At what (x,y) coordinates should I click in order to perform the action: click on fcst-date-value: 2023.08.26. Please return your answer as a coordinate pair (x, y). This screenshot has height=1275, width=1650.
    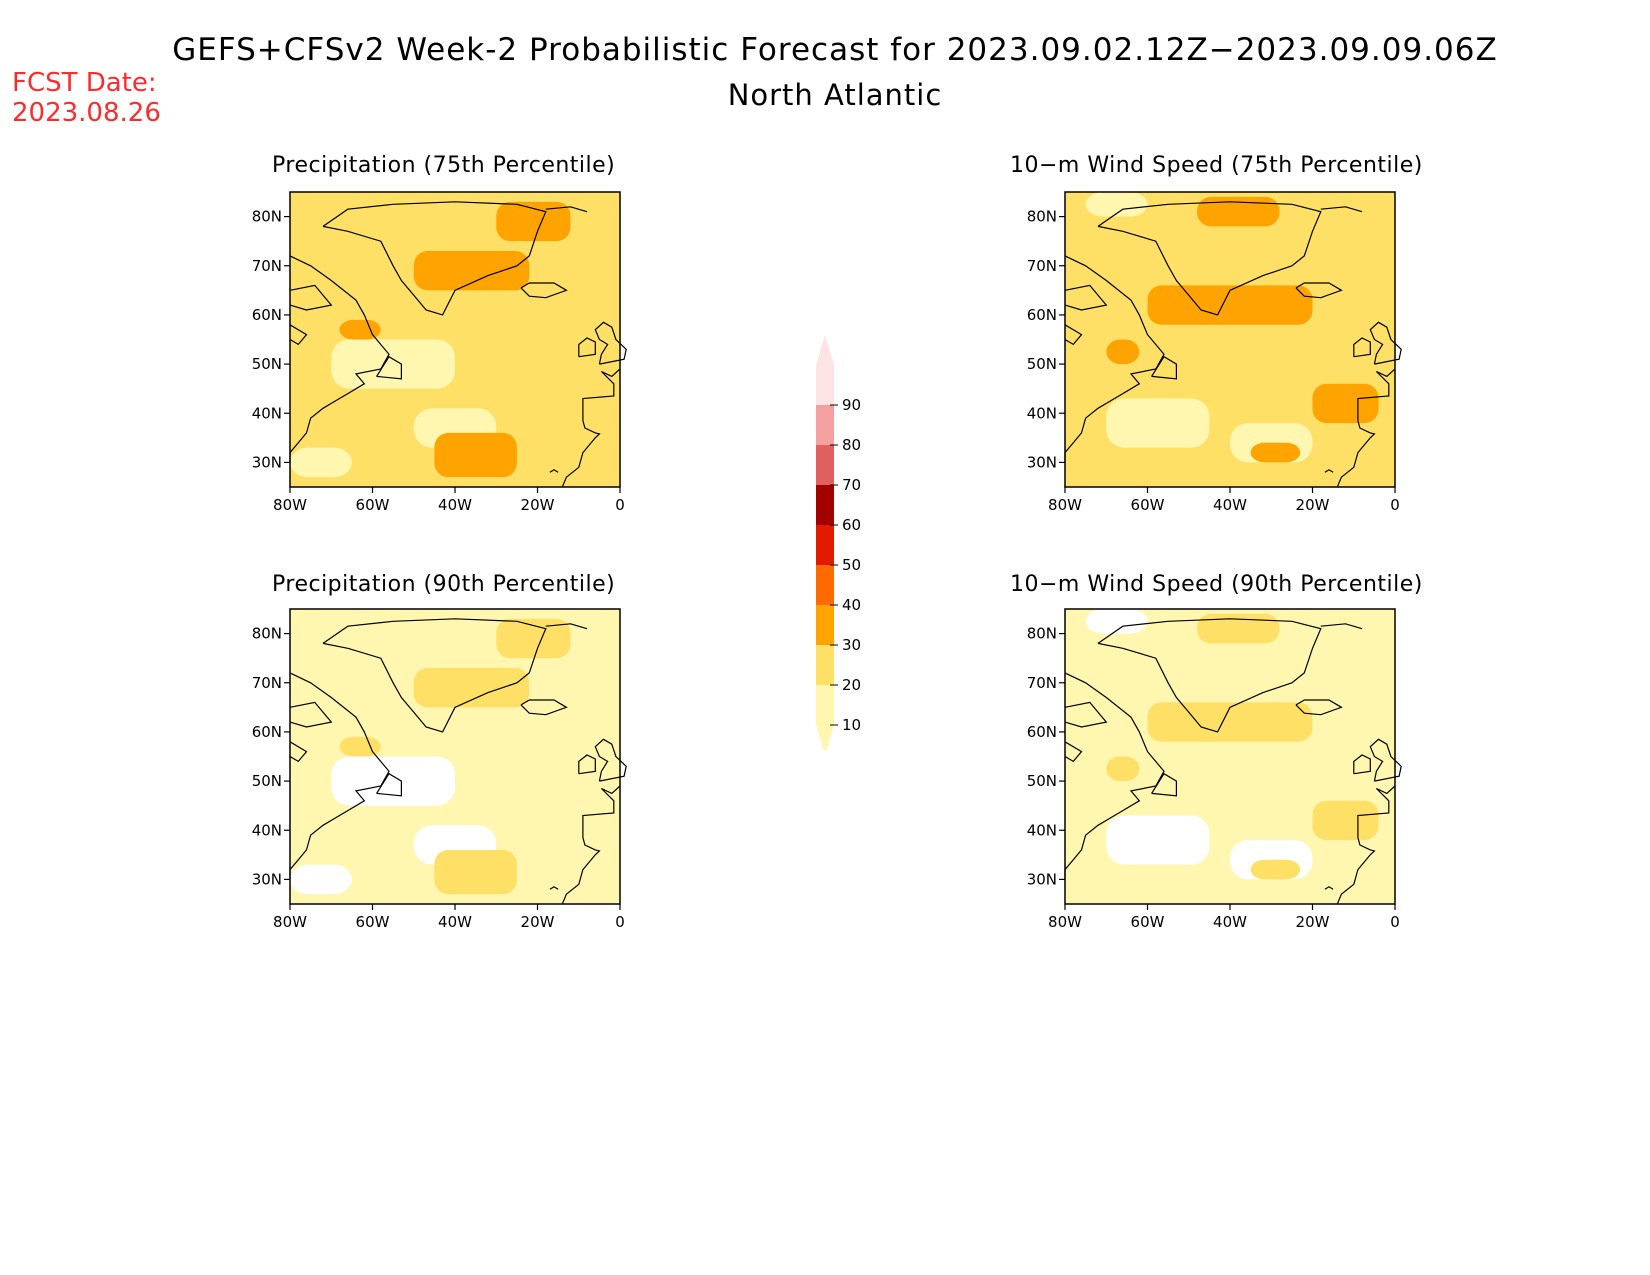
    Looking at the image, I should click on (86, 113).